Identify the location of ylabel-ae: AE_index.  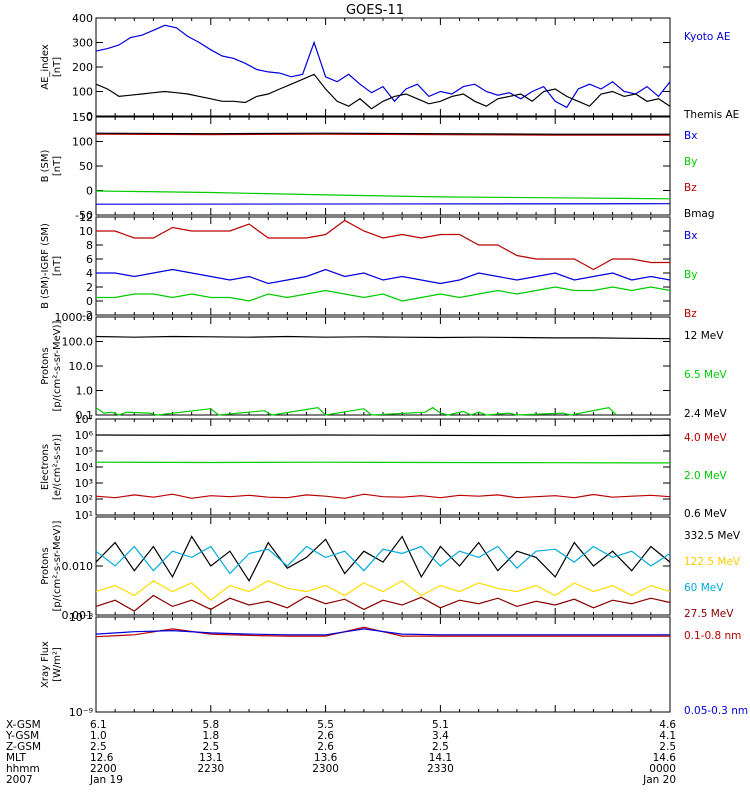
(45, 67).